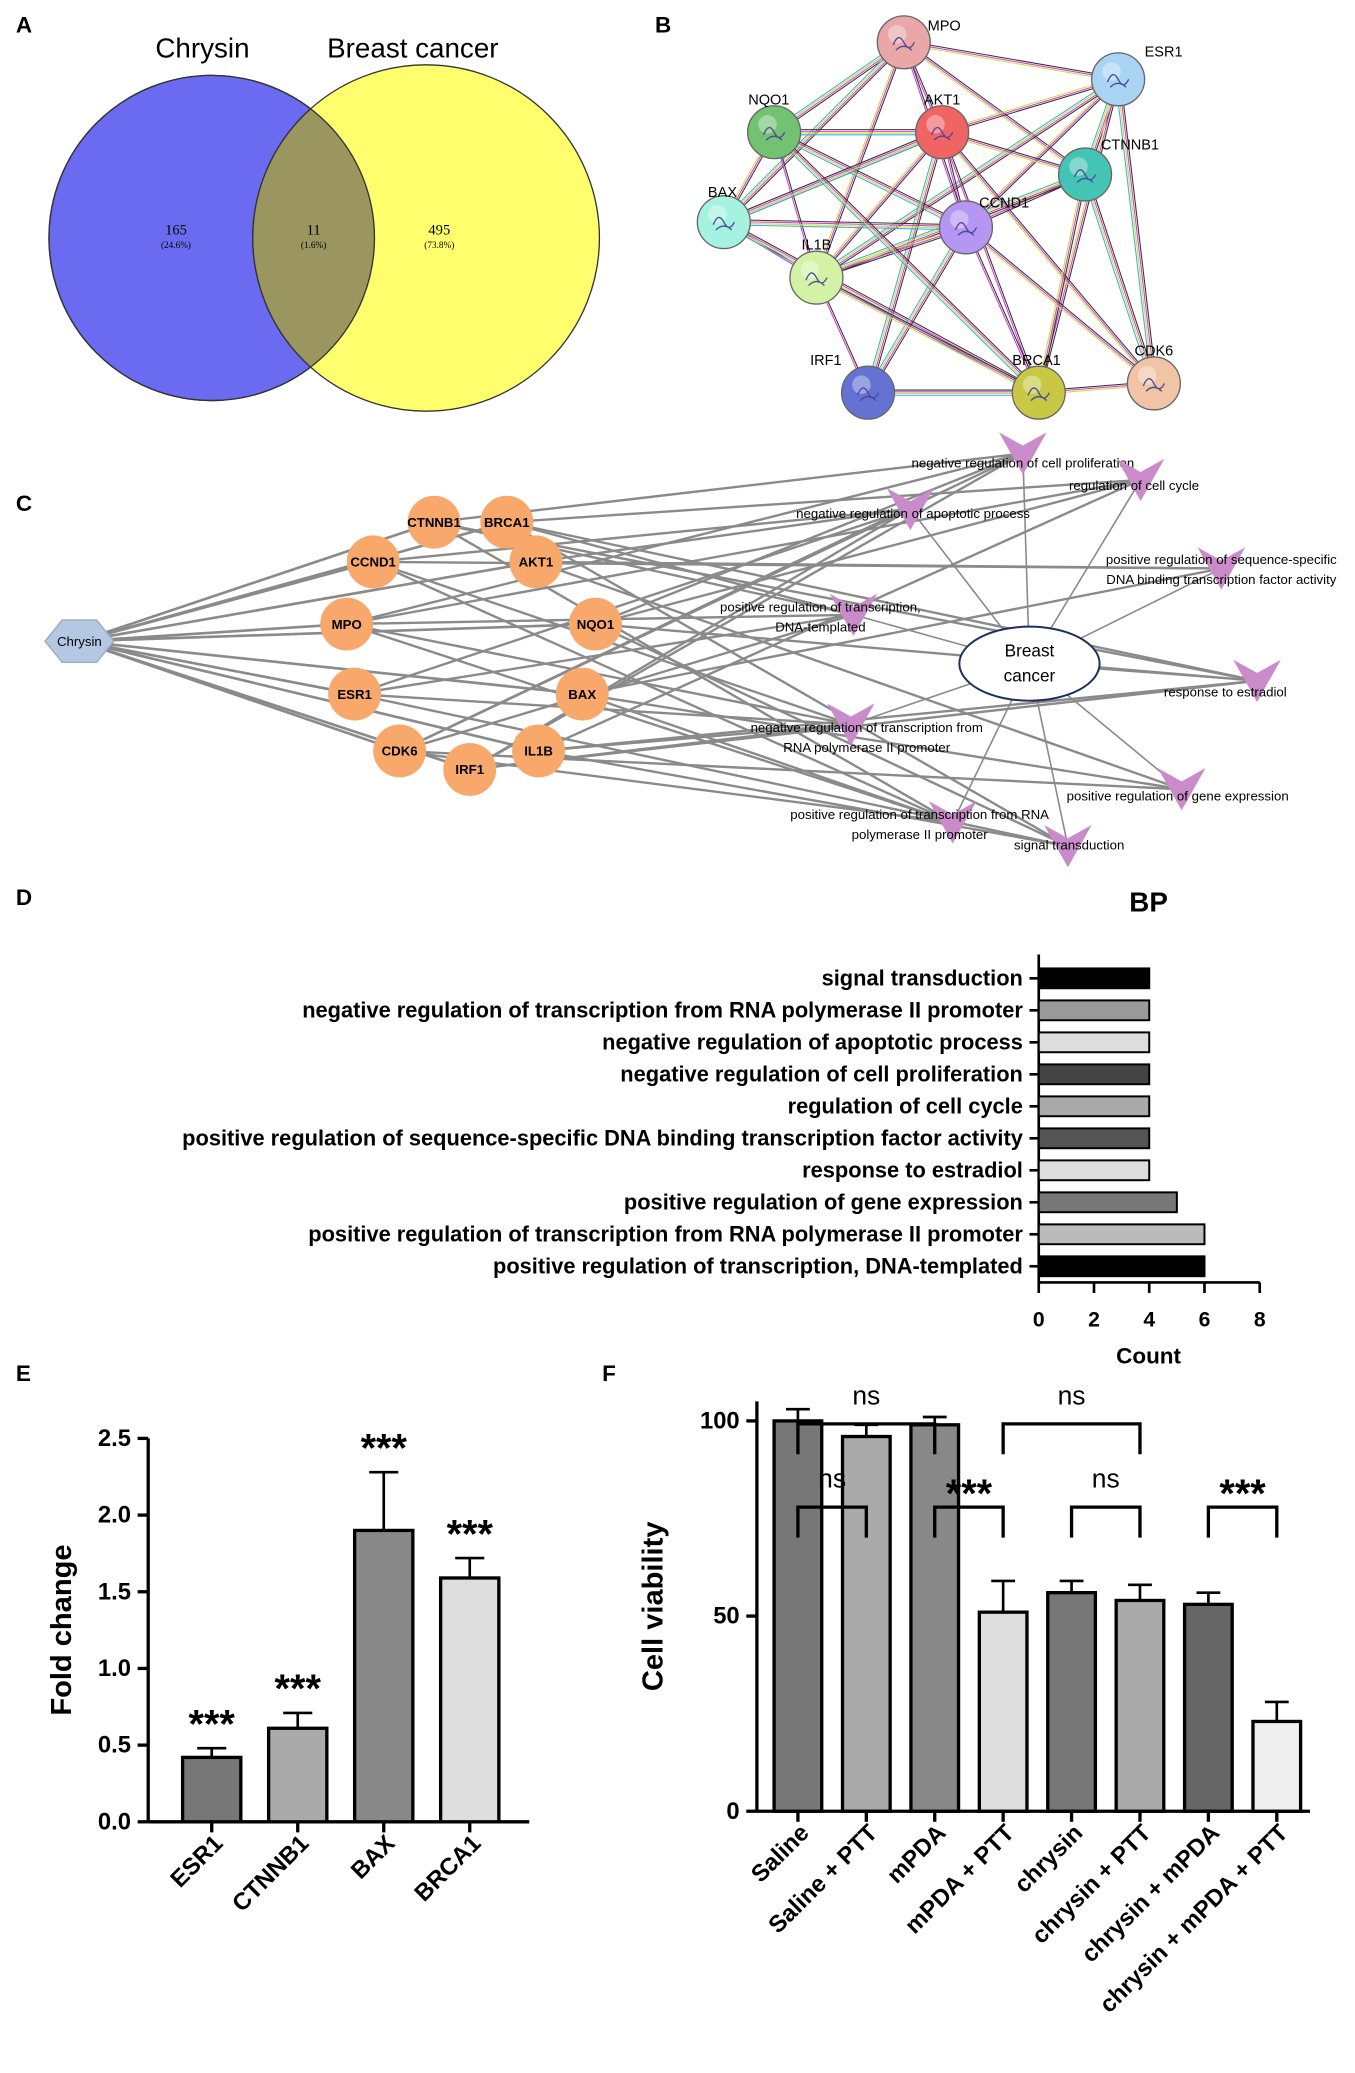  I want to click on x-tick-label: 4, so click(1149, 1319).